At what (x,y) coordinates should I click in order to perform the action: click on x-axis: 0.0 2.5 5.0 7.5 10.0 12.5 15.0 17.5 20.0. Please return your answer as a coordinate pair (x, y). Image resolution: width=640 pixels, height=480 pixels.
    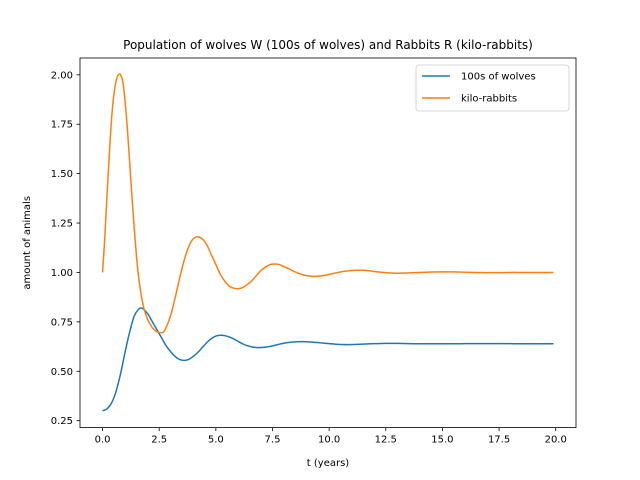
    Looking at the image, I should click on (331, 436).